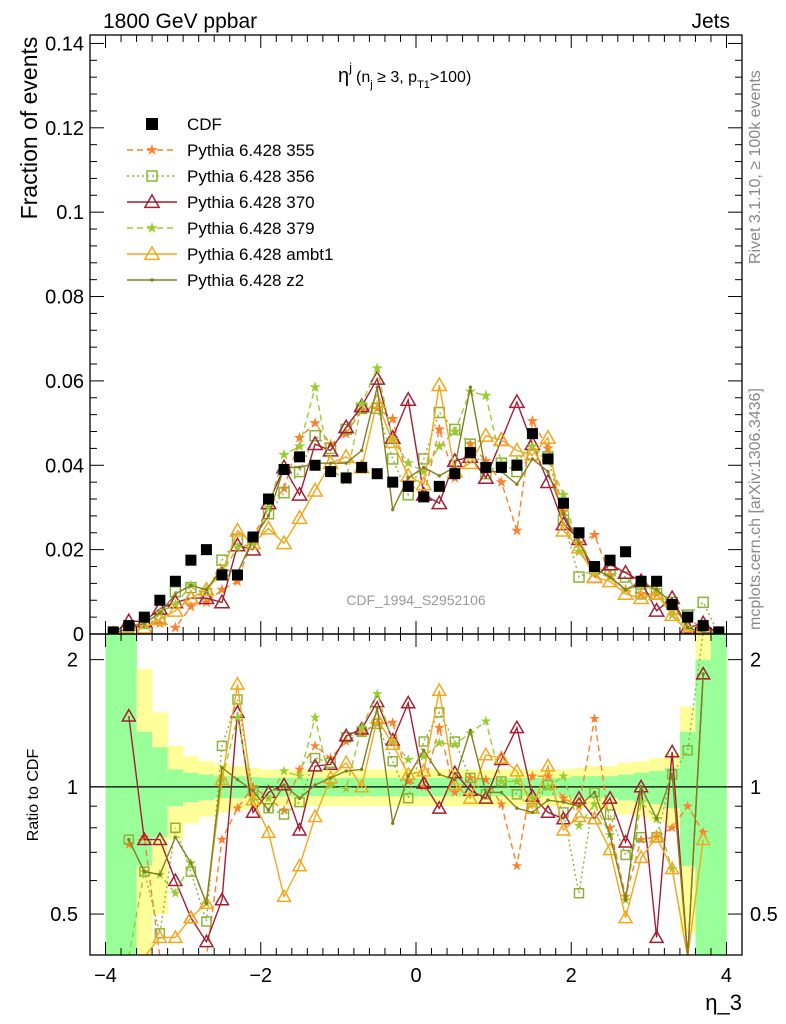 This screenshot has width=786, height=1024. Describe the element at coordinates (152, 253) in the screenshot. I see `legend-marker-pythia-6-428-ambt1` at that location.